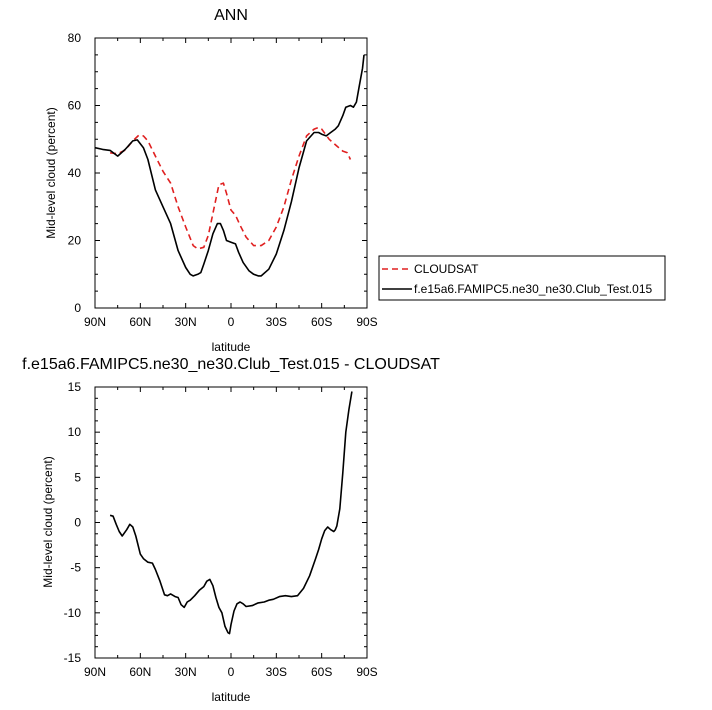 This screenshot has height=710, width=712. What do you see at coordinates (186, 672) in the screenshot?
I see `bottom-x-tick-label: 30N` at bounding box center [186, 672].